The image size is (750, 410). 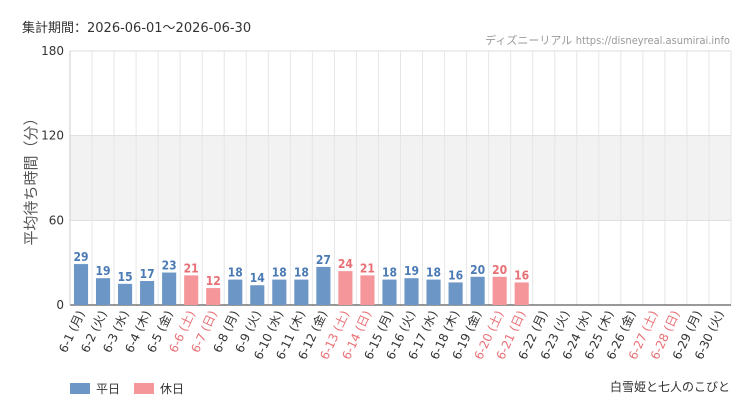 What do you see at coordinates (80, 388) in the screenshot?
I see `legend-swatch-weekday` at bounding box center [80, 388].